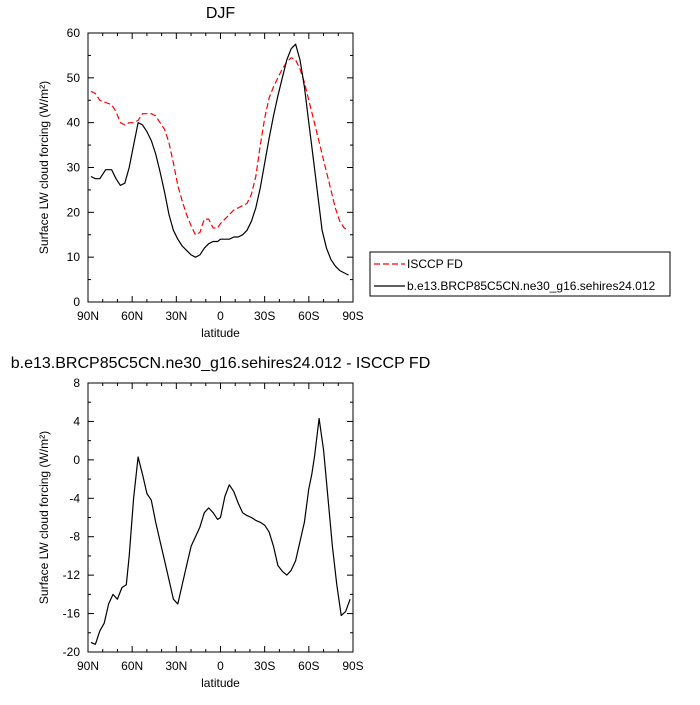  I want to click on legend-box, so click(520, 274).